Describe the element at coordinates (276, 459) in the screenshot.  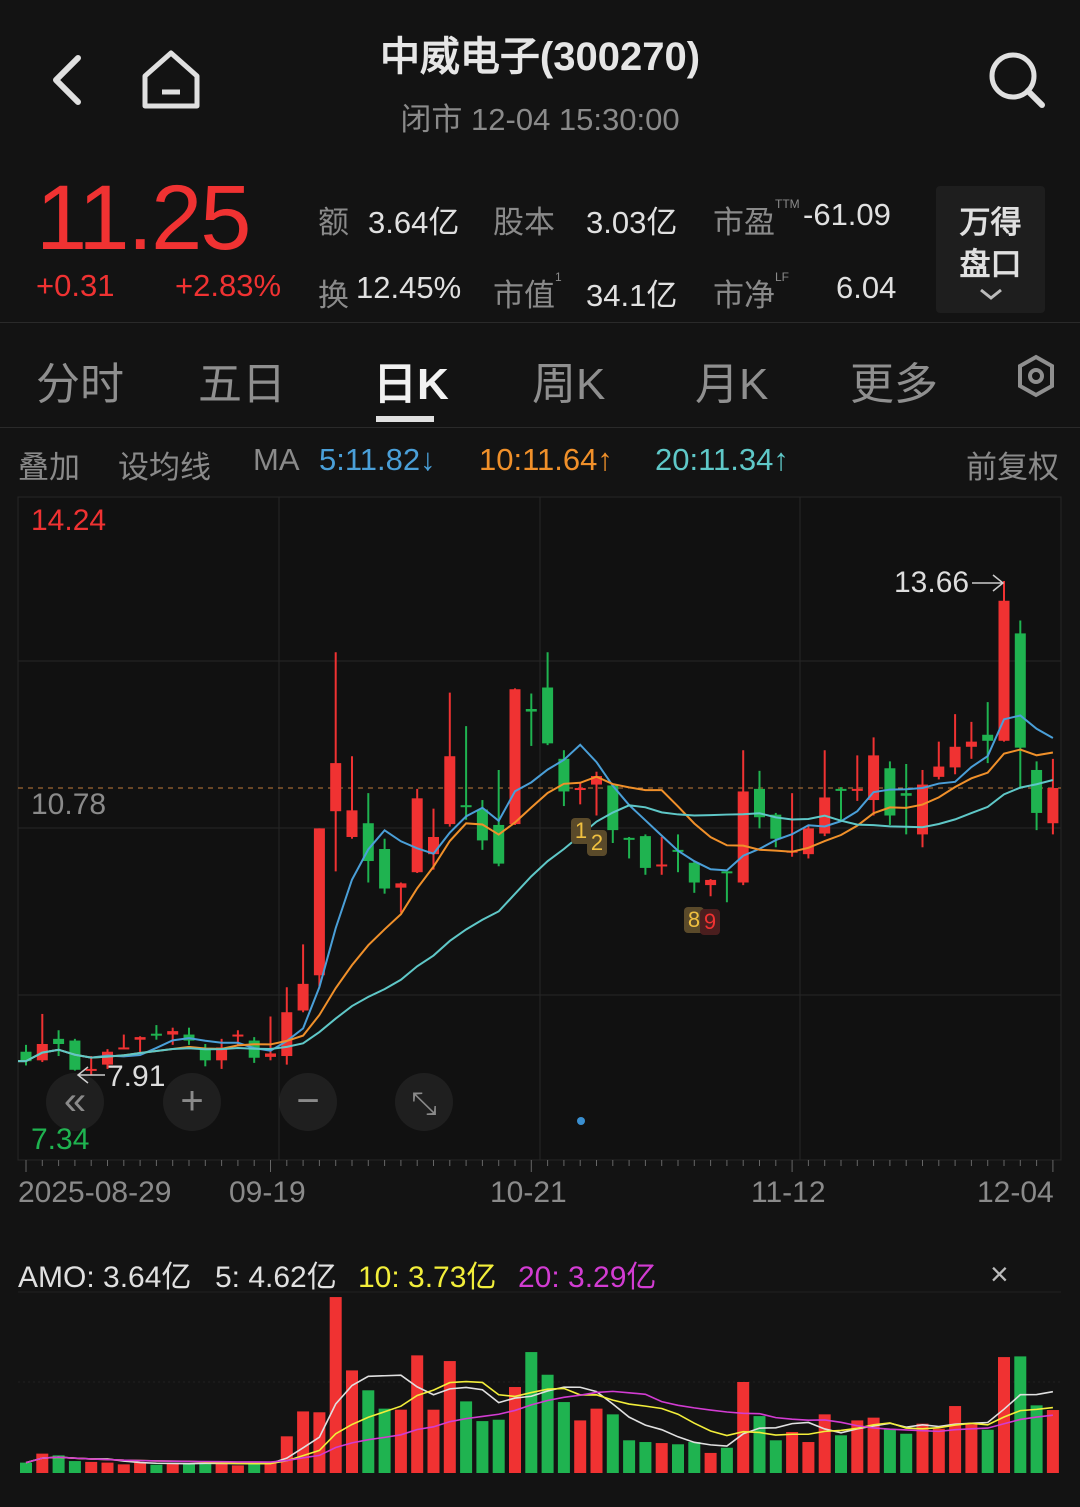
I see `ma-label: MA` at that location.